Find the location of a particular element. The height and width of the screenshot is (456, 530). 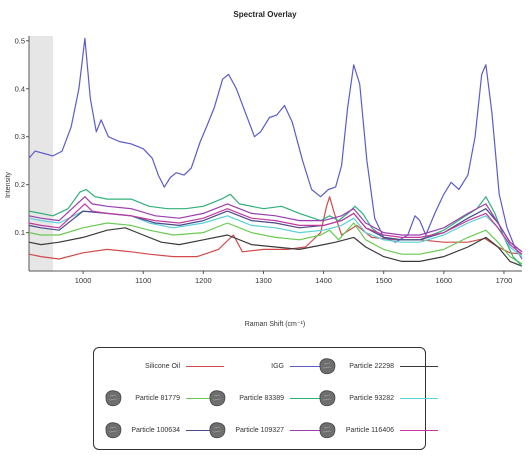

x-tick-label: 1200 is located at coordinates (203, 280).